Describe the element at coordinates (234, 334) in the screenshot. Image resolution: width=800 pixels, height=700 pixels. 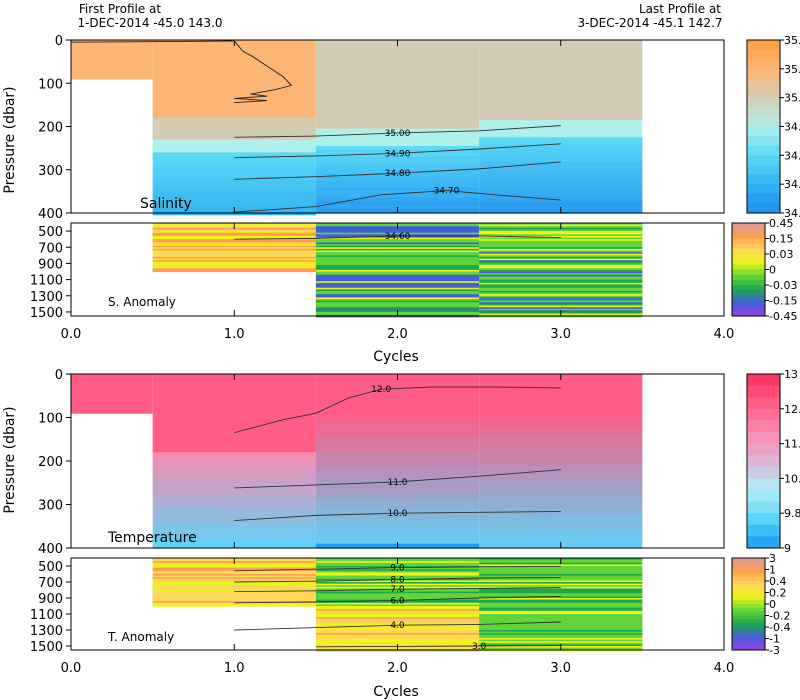
I see `s-anomaly-xtick-label: 1.0` at that location.